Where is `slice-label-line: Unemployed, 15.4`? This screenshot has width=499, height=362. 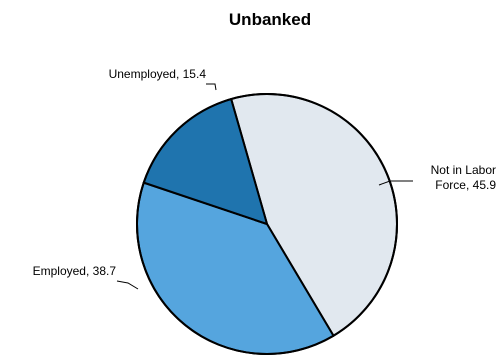 slice-label-line: Unemployed, 15.4 is located at coordinates (158, 74).